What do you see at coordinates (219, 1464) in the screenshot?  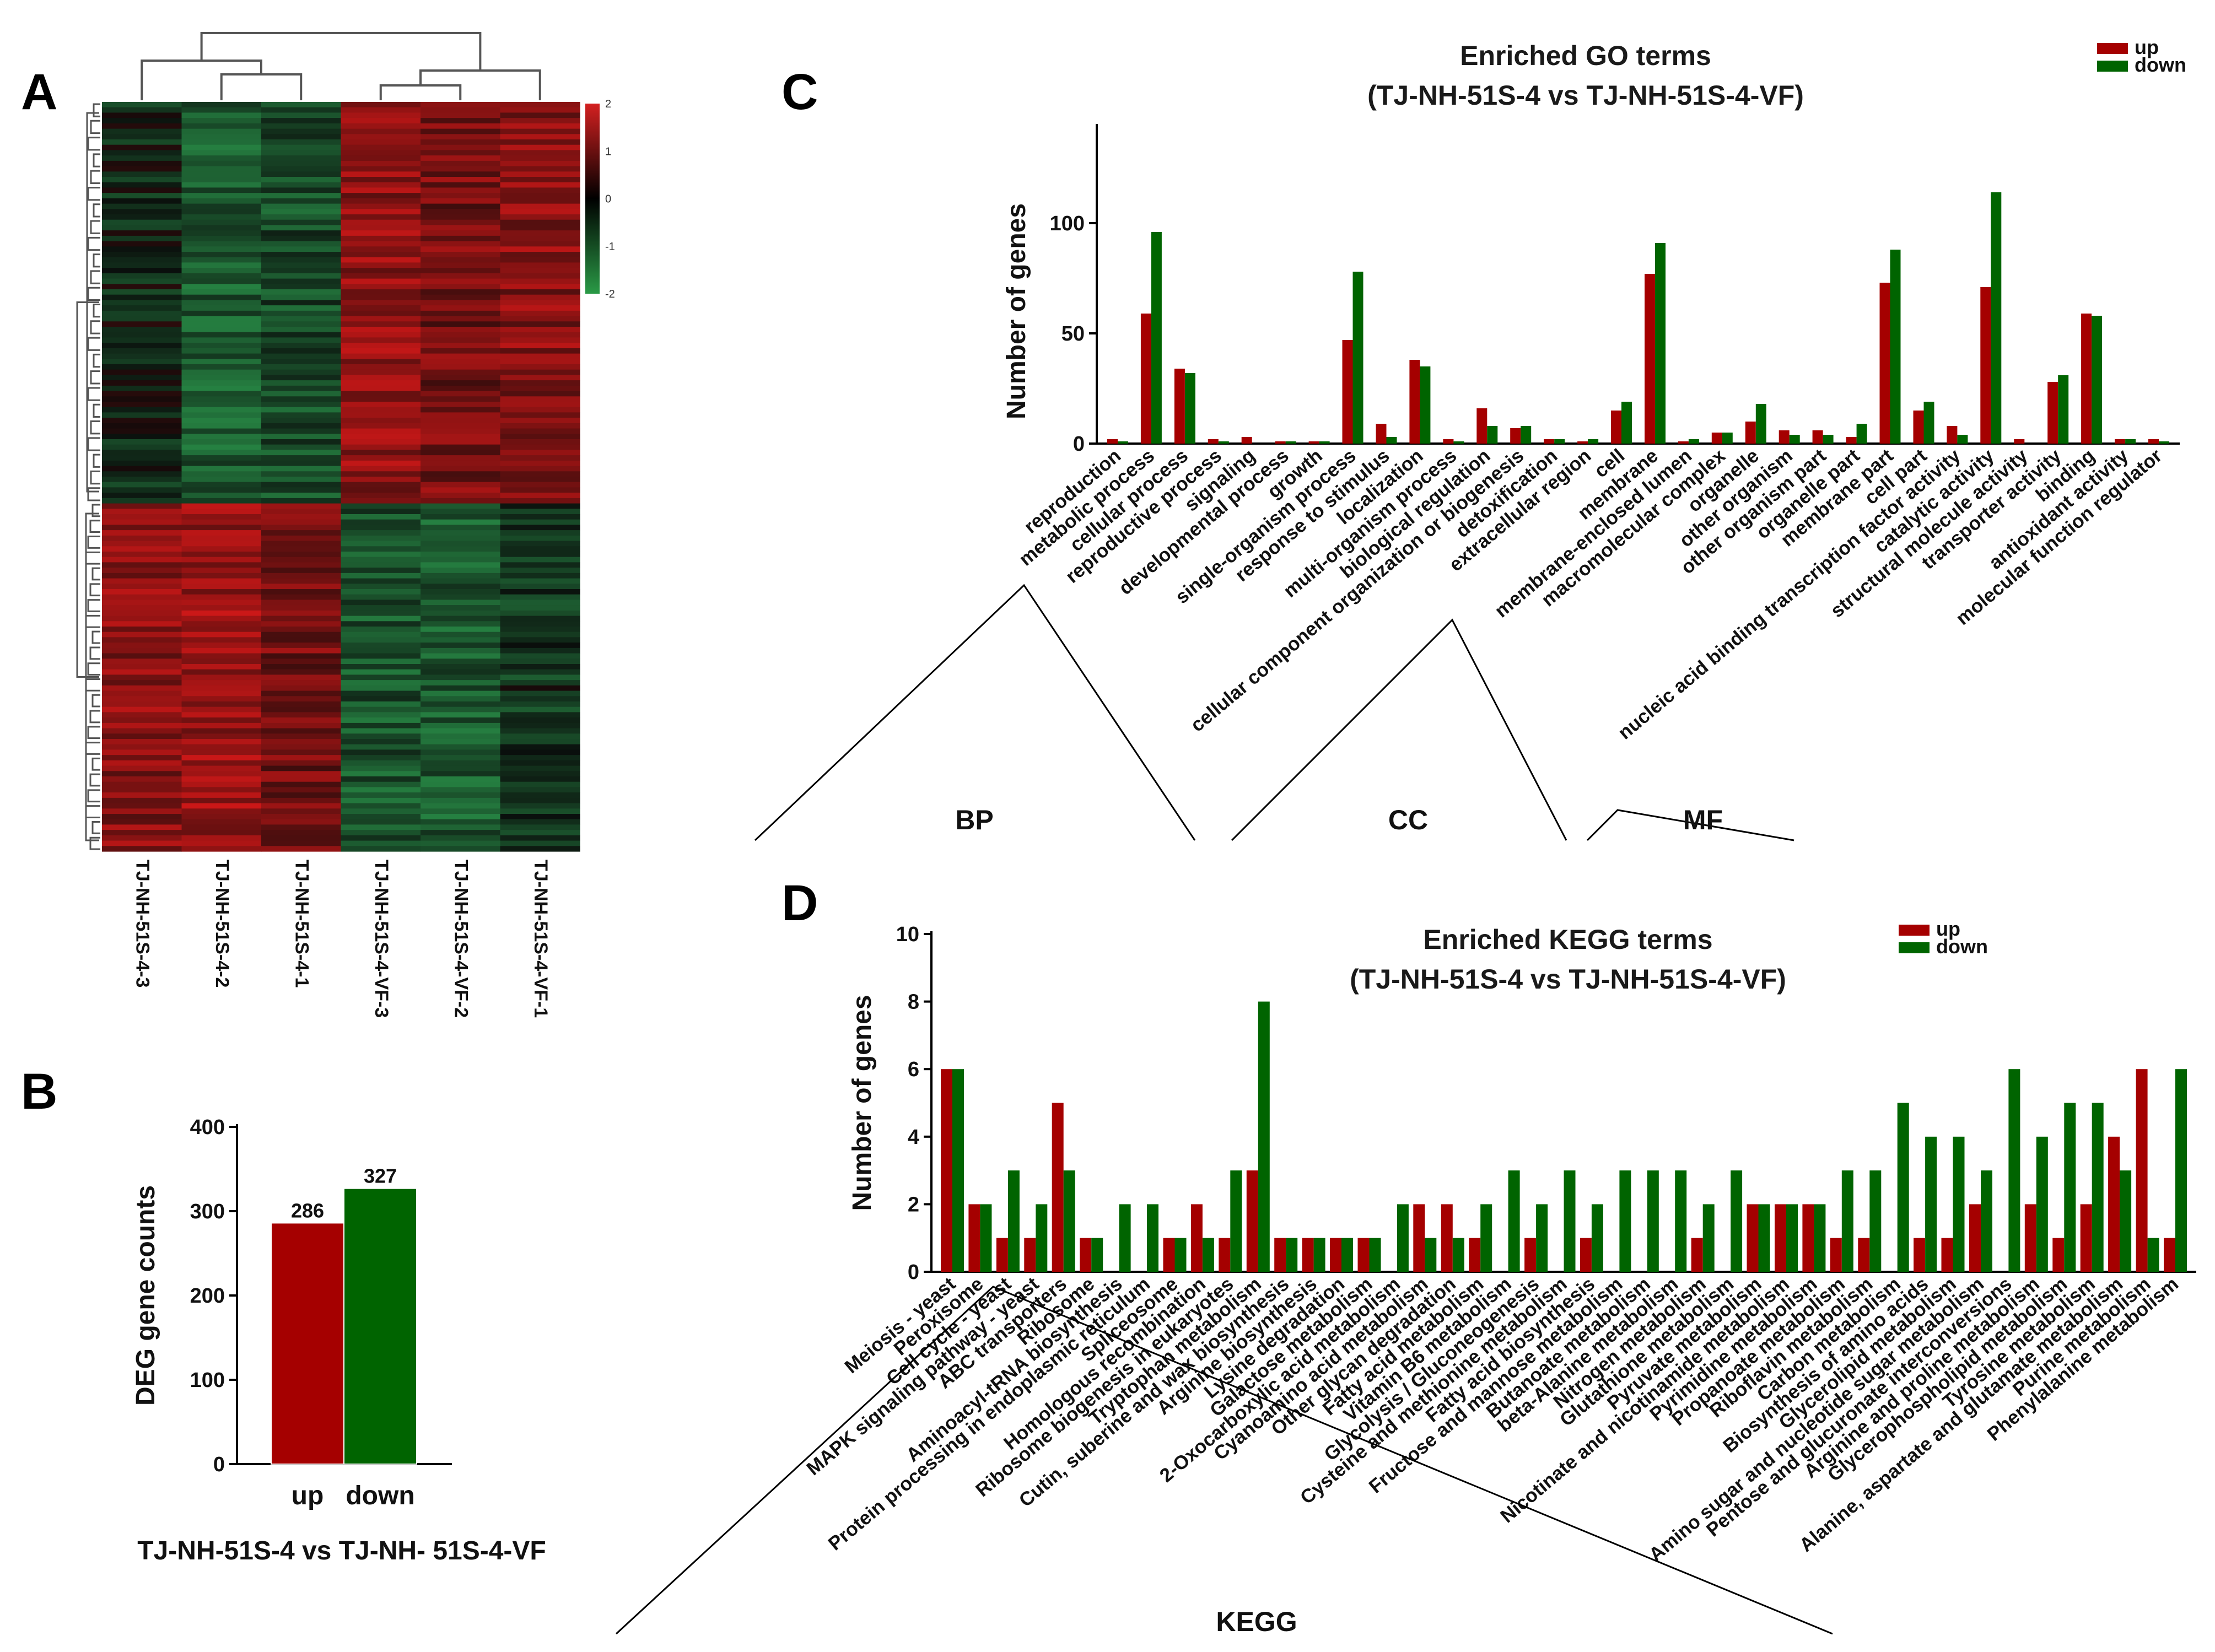 I see `y-tick-label: 0` at bounding box center [219, 1464].